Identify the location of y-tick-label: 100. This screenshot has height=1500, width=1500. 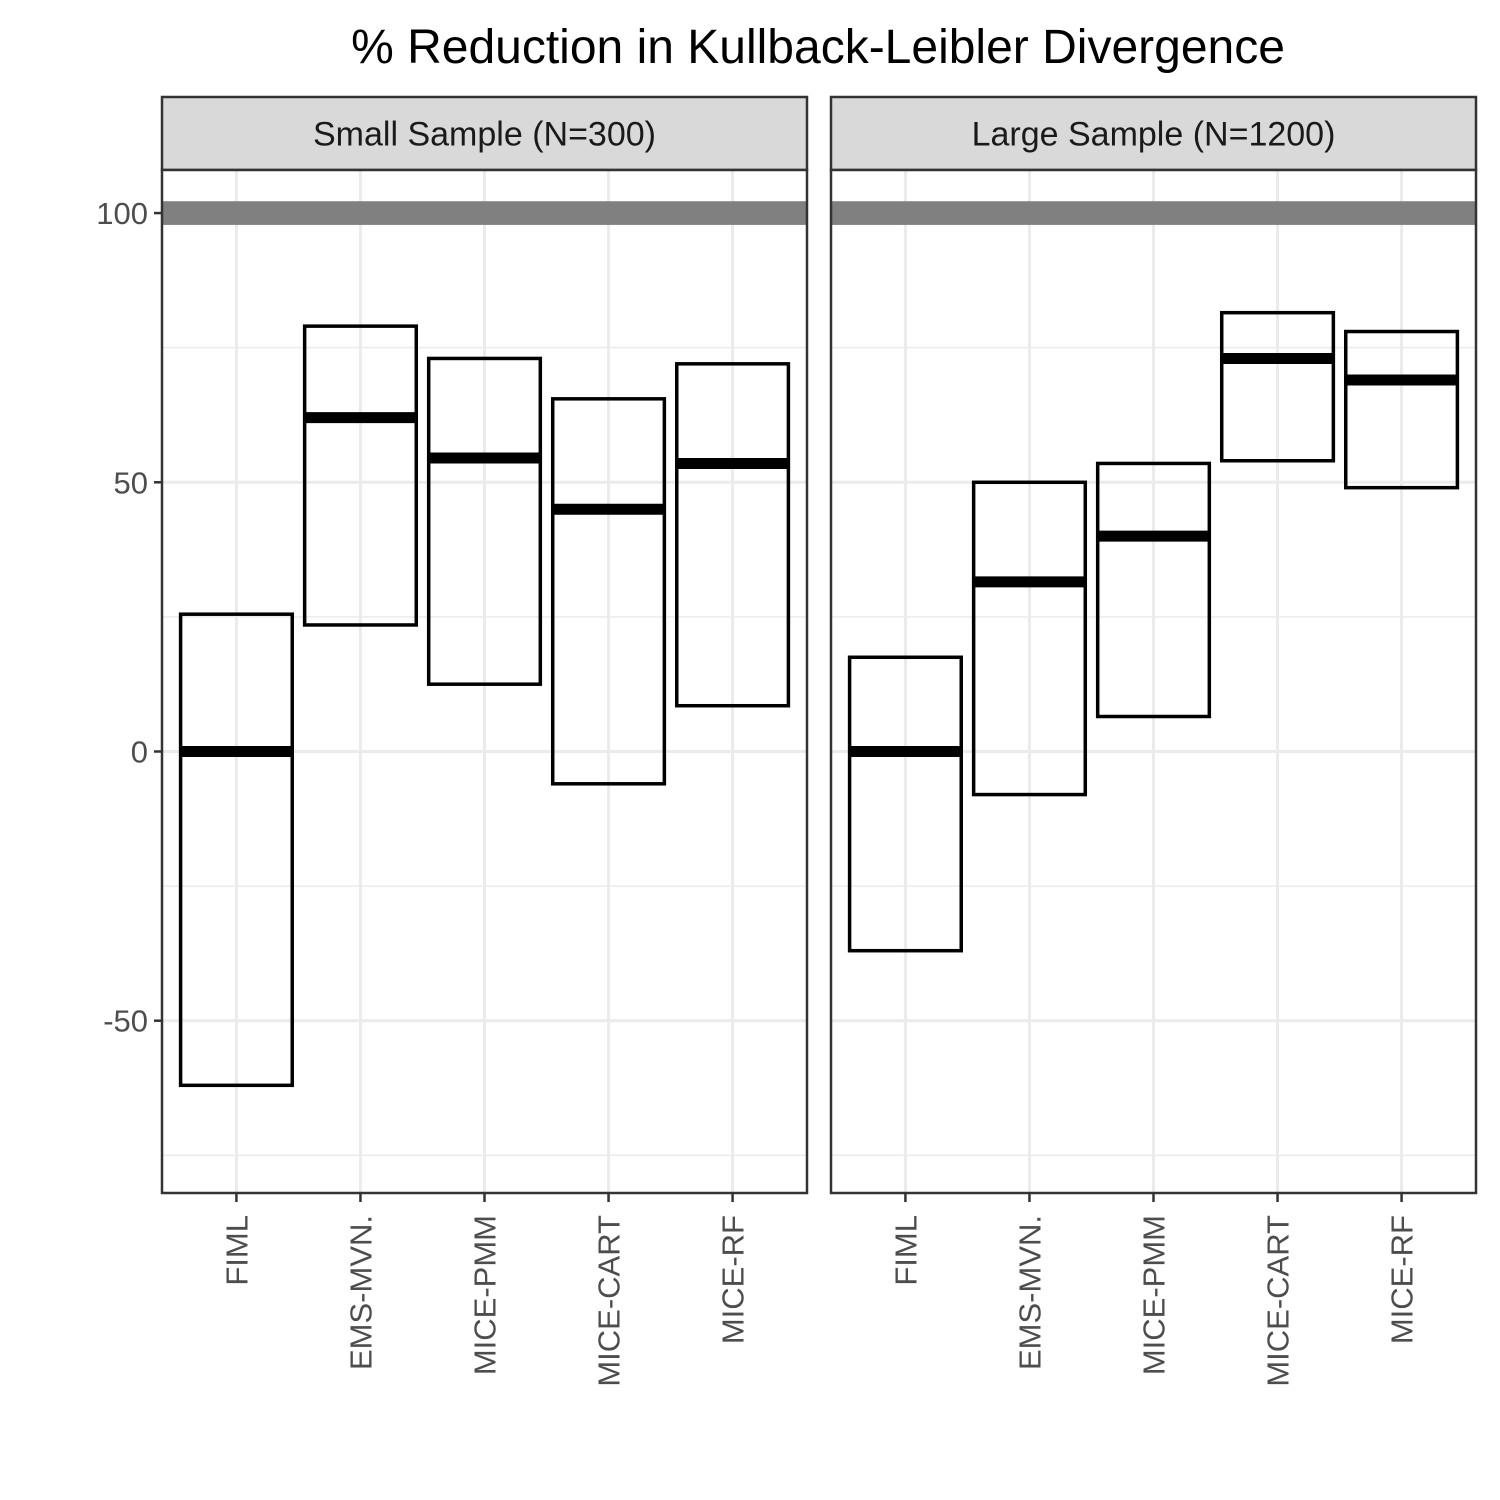
(122, 213).